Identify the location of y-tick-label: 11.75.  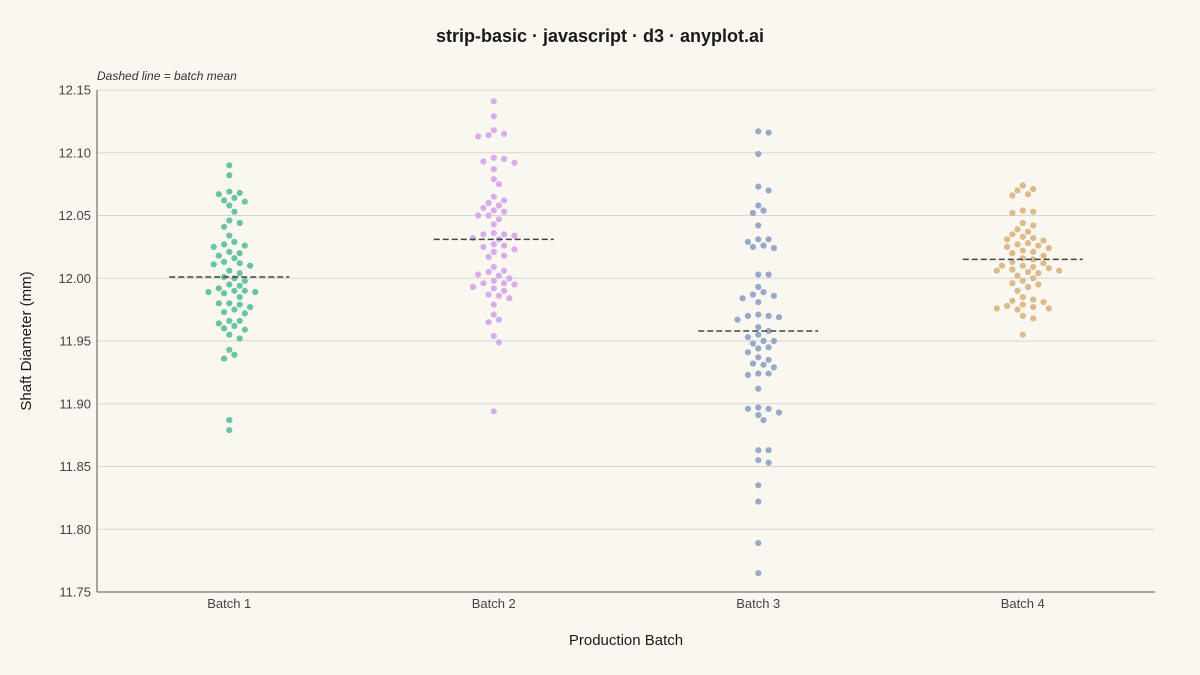
(75, 592).